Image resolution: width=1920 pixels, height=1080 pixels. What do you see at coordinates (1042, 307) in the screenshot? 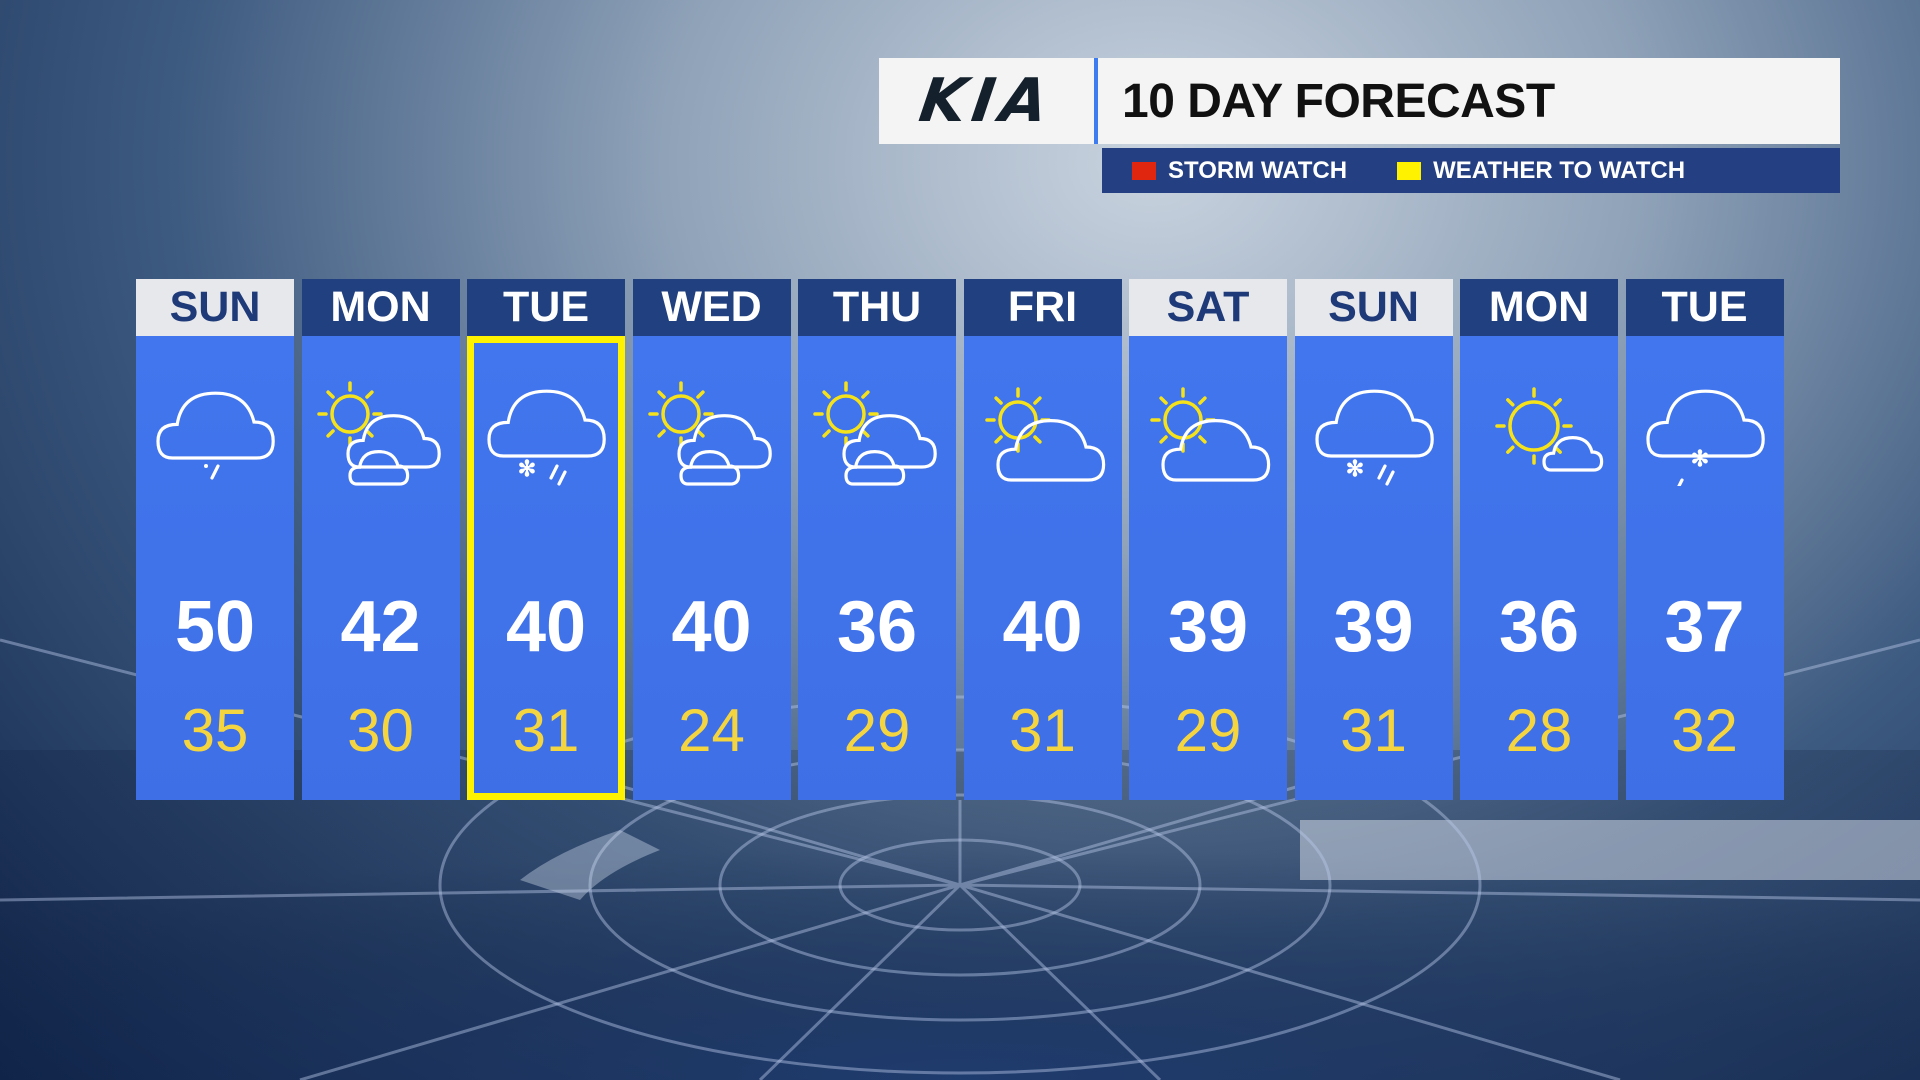
I see `day-label: FRI` at bounding box center [1042, 307].